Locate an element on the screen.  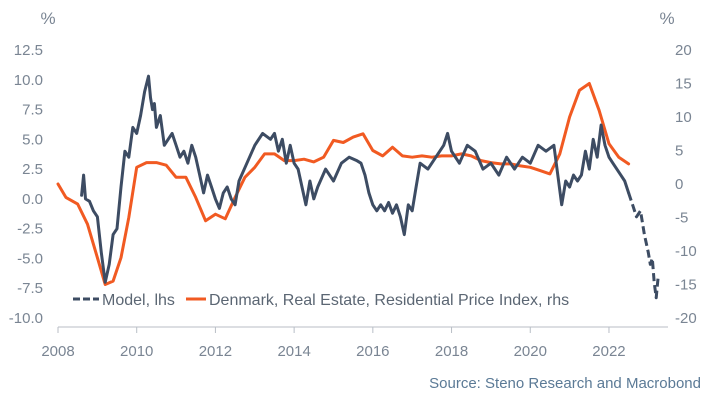
left-tick-label: 12.5 is located at coordinates (28, 50).